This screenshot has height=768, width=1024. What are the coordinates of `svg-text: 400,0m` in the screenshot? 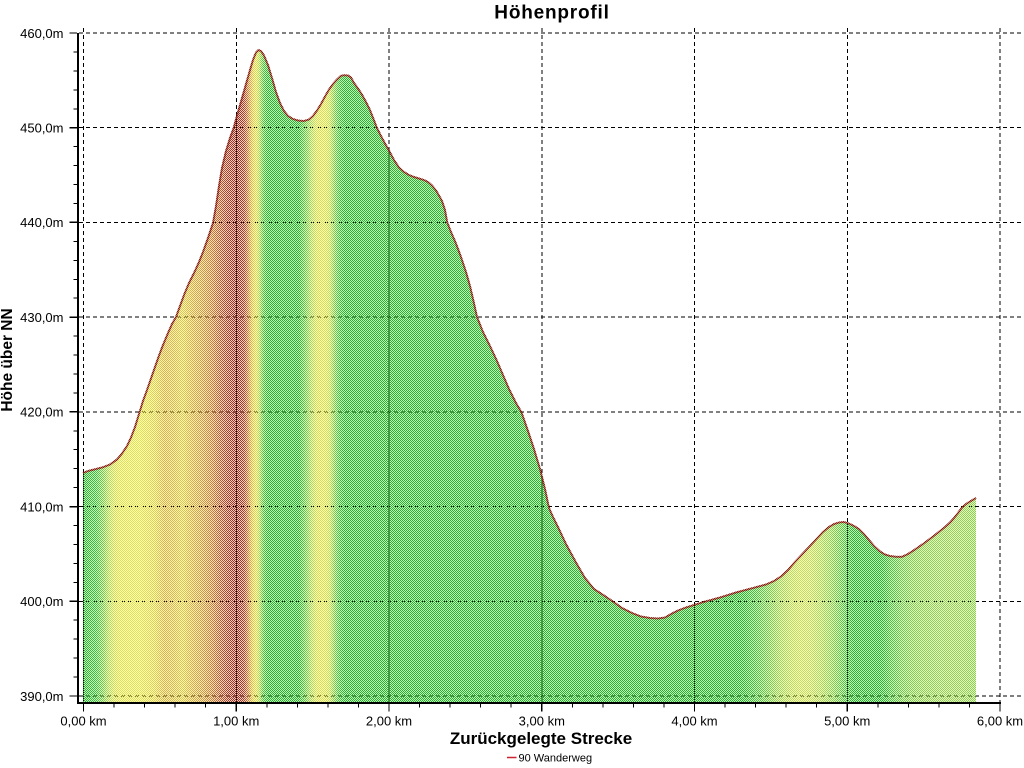 It's located at (41, 601).